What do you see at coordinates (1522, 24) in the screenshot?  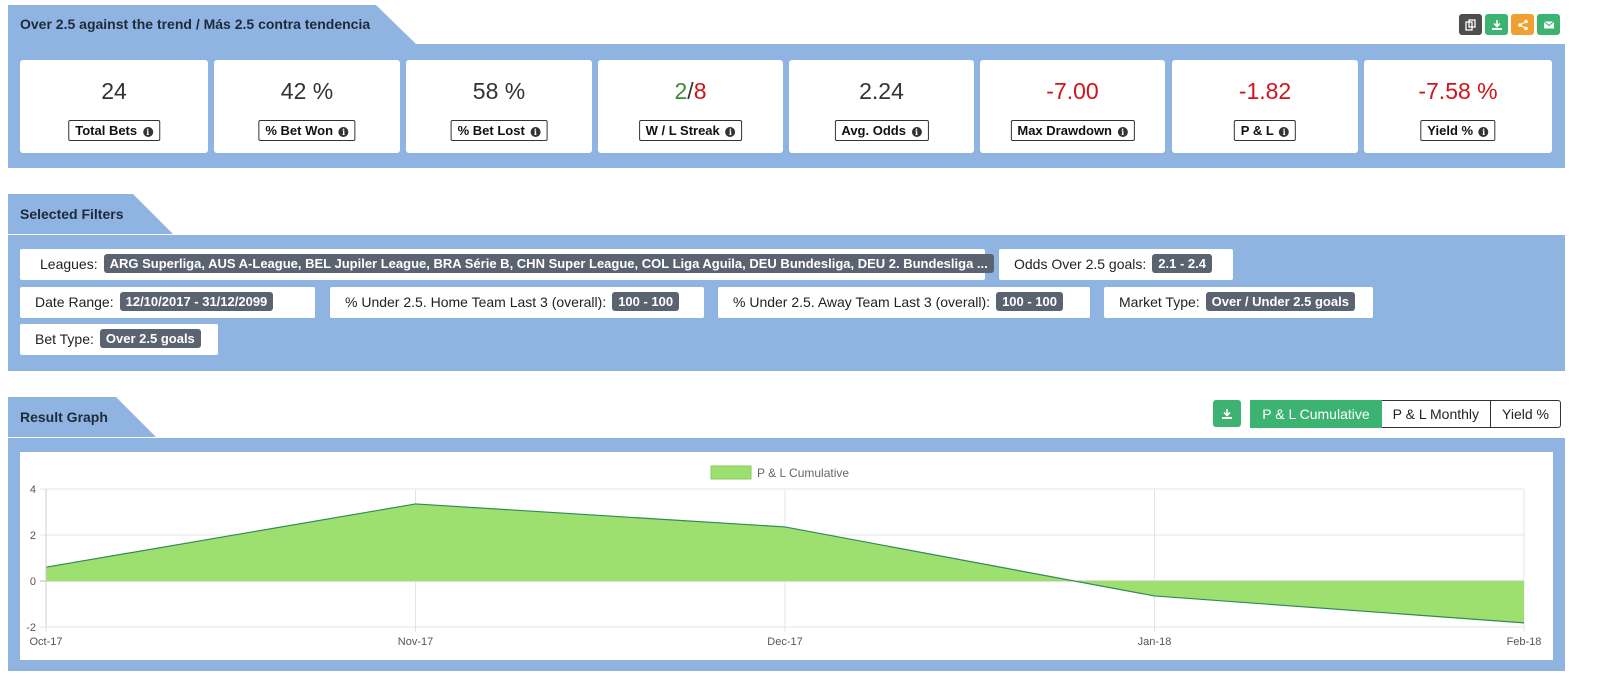 I see `share-icon` at bounding box center [1522, 24].